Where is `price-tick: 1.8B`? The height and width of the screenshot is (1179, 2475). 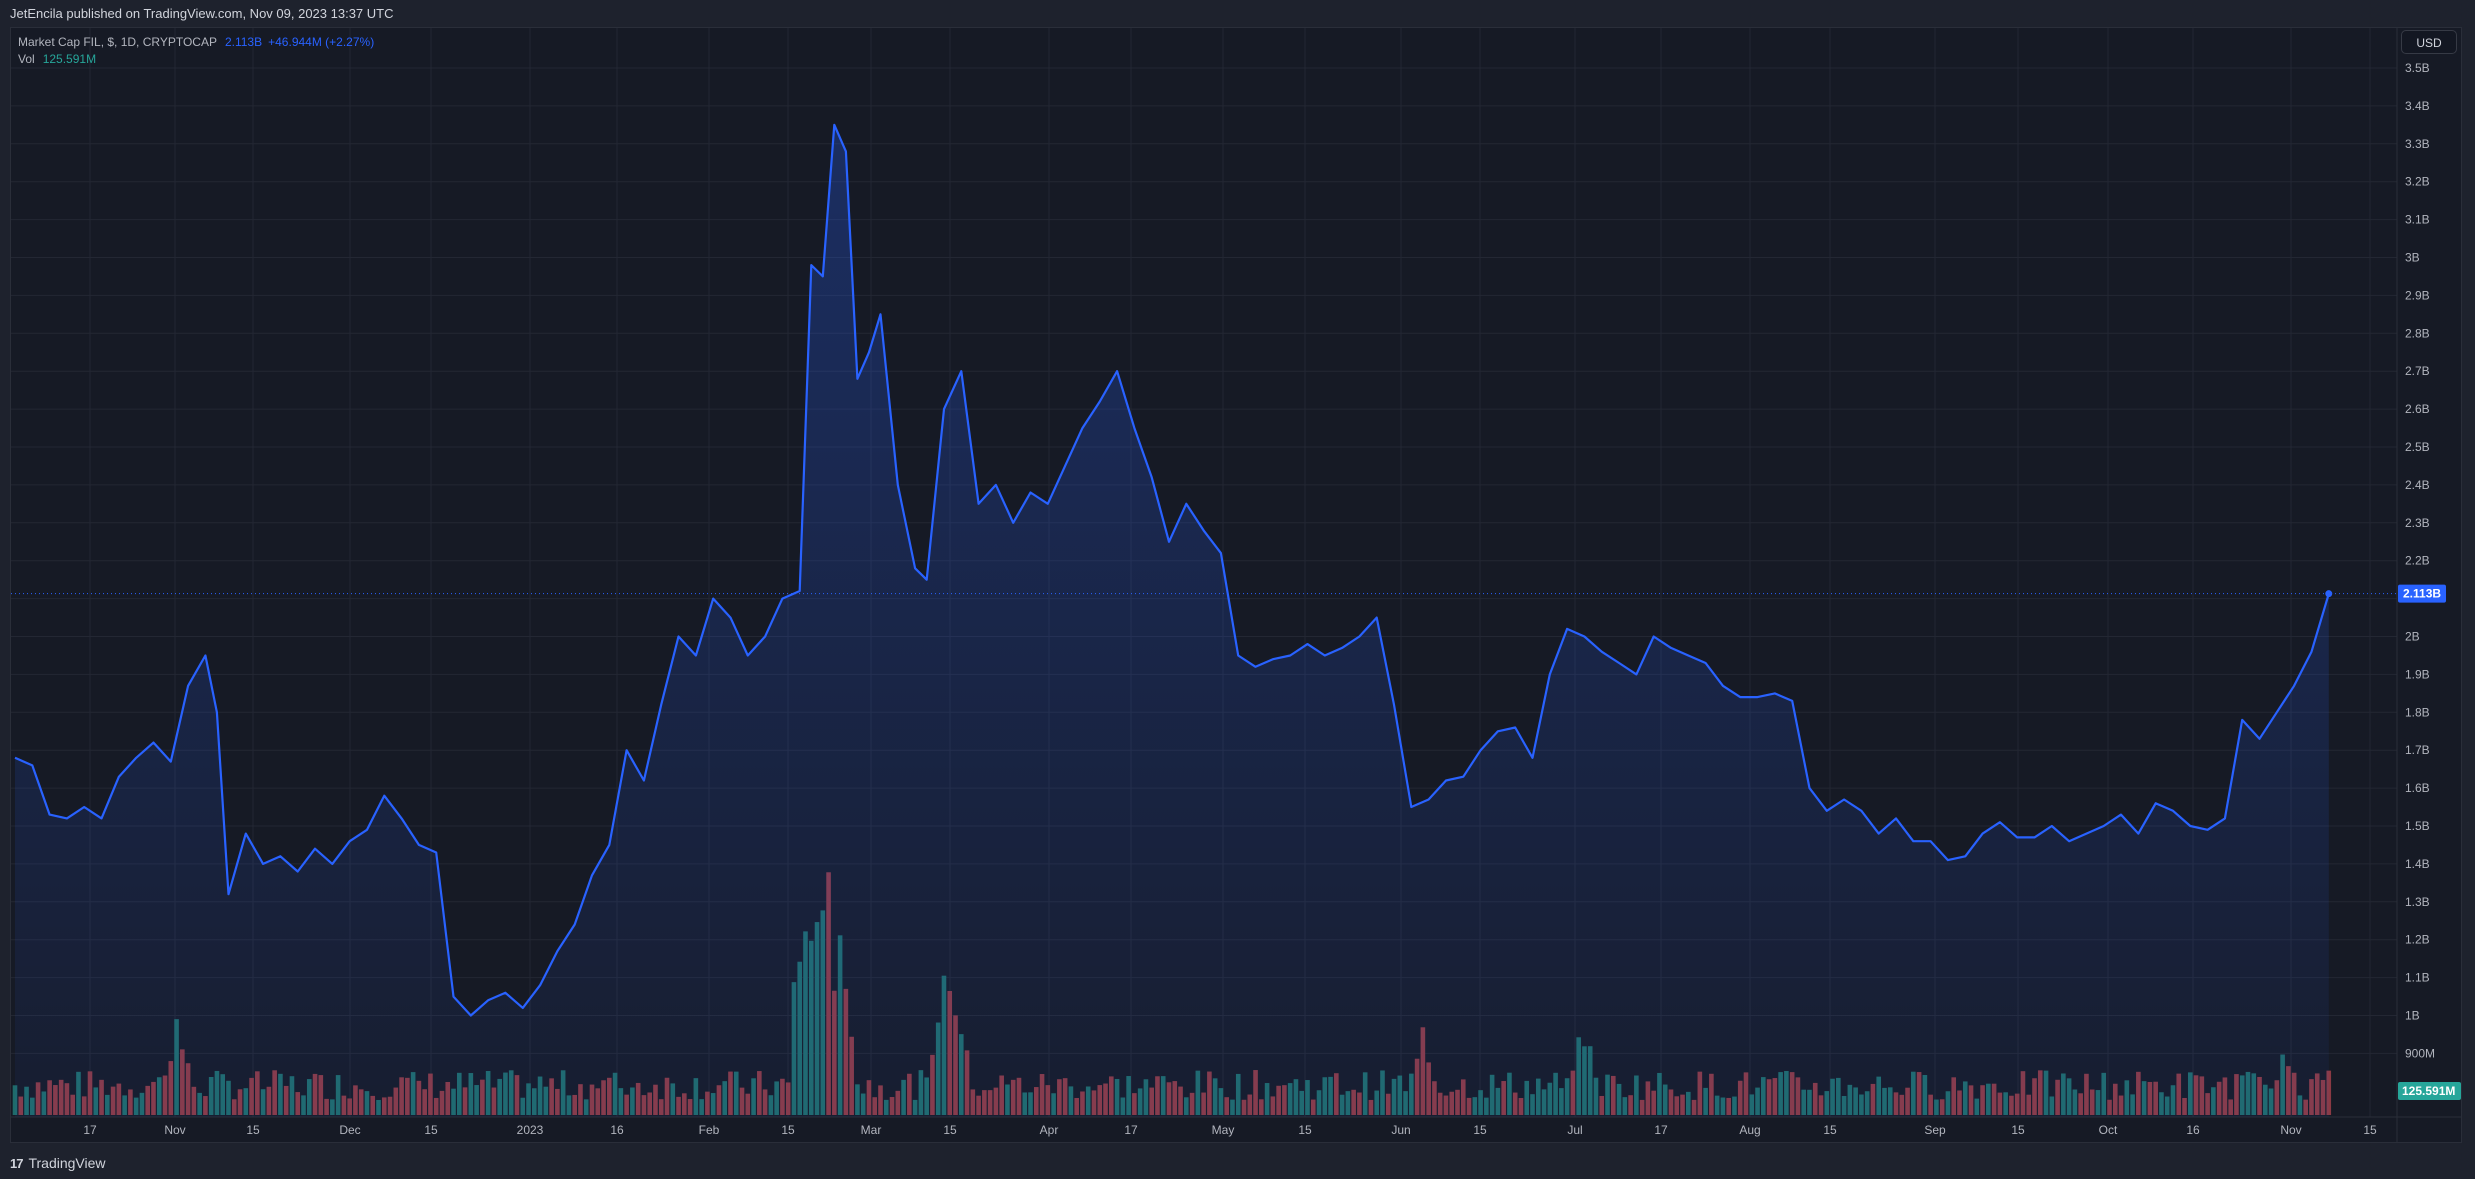
price-tick: 1.8B is located at coordinates (2417, 712).